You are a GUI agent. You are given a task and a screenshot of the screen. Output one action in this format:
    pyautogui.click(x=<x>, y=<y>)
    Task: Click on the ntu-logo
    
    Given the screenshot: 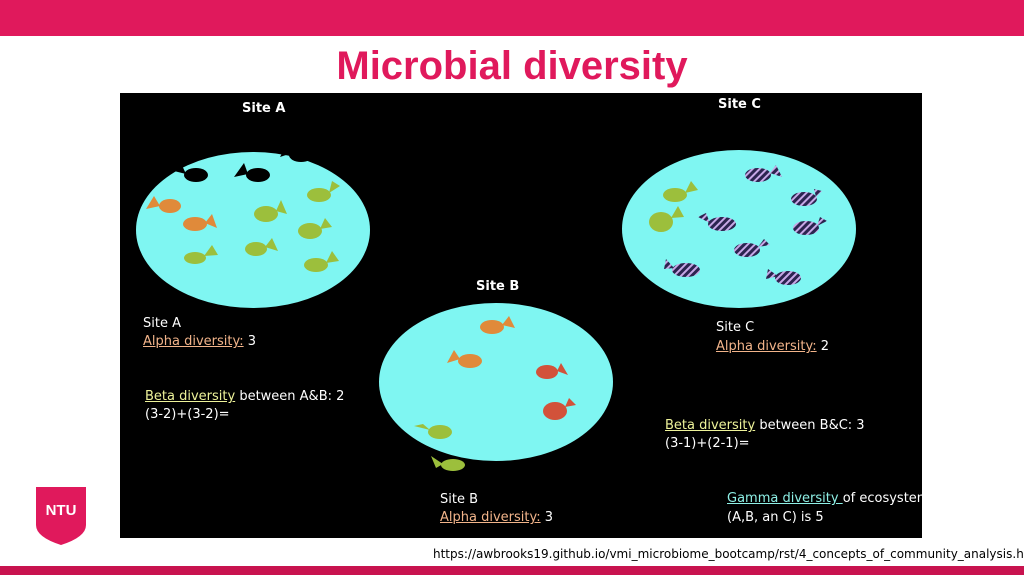 What is the action you would take?
    pyautogui.click(x=61, y=516)
    